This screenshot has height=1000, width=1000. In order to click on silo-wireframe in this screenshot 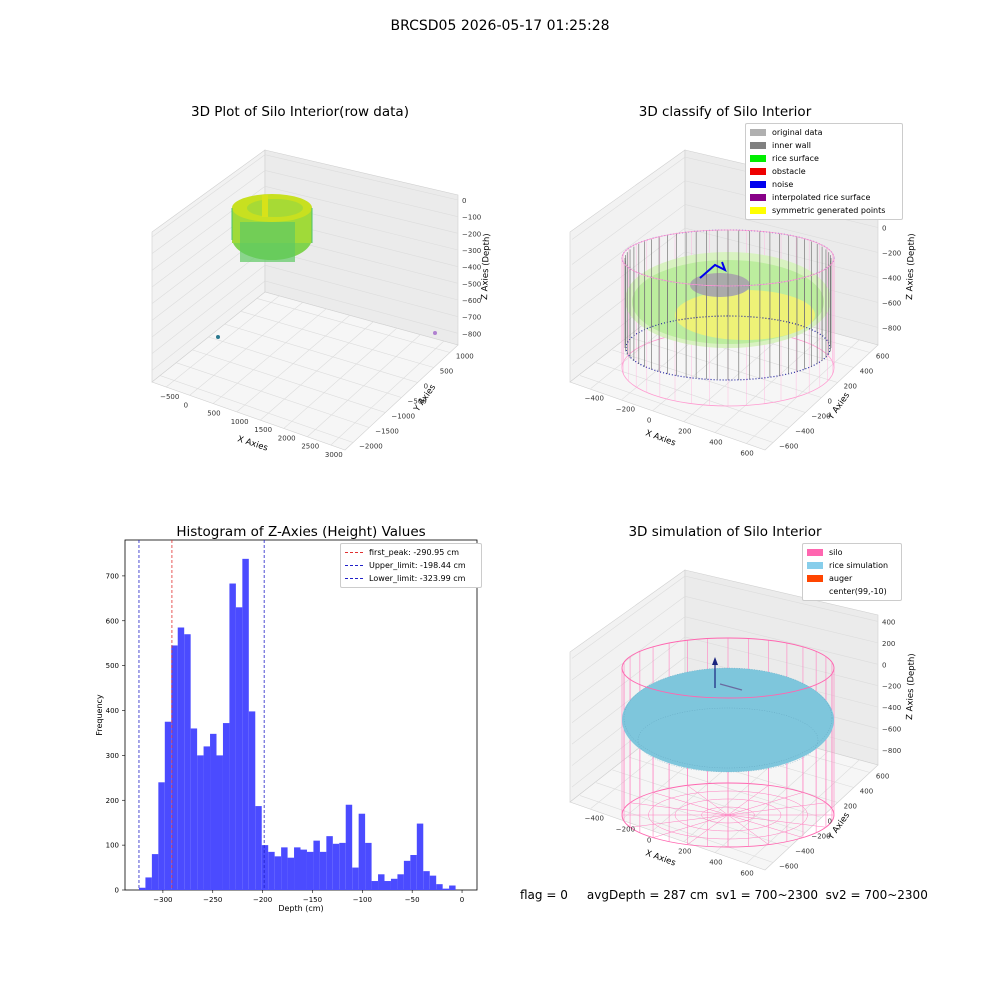, I will do `click(728, 742)`.